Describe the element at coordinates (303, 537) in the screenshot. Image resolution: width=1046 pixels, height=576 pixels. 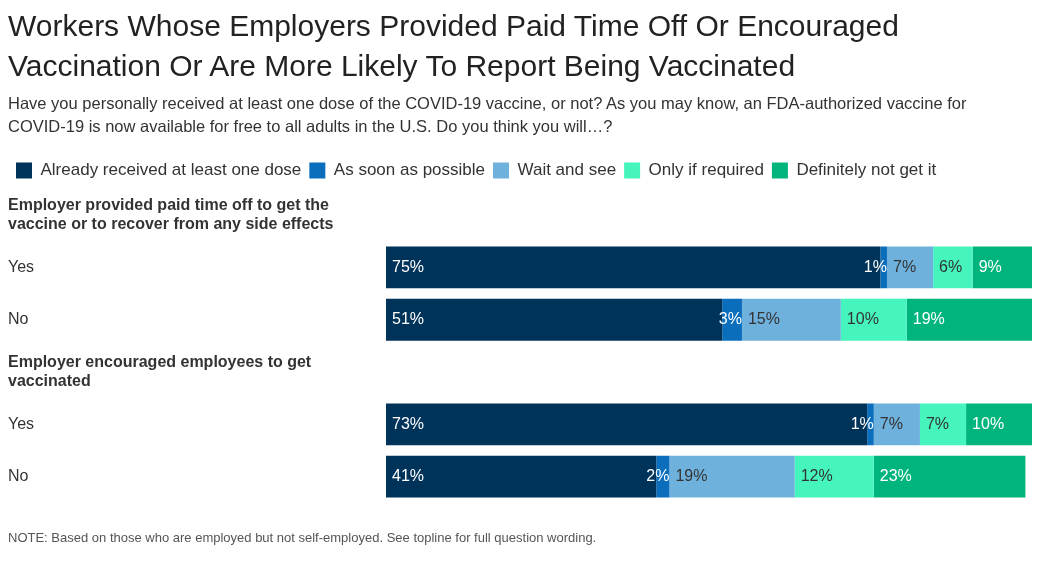
I see `text: NOTE: Based on those who are employed but not self-employed. See topline for full question wording.` at that location.